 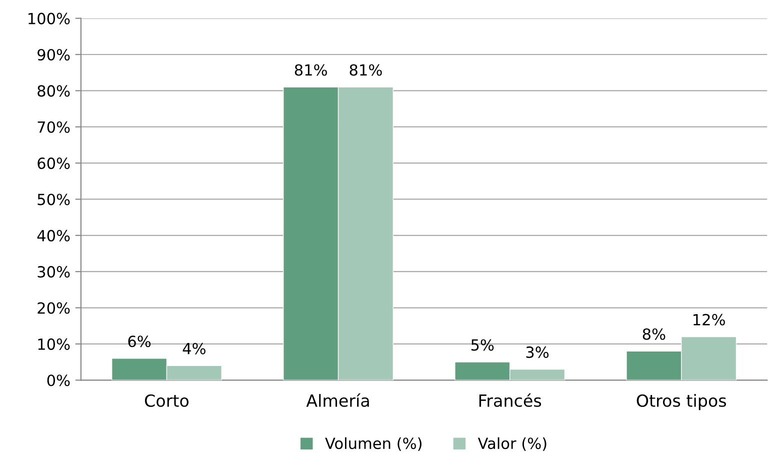 What do you see at coordinates (54, 54) in the screenshot?
I see `y-tick-label: 90%` at bounding box center [54, 54].